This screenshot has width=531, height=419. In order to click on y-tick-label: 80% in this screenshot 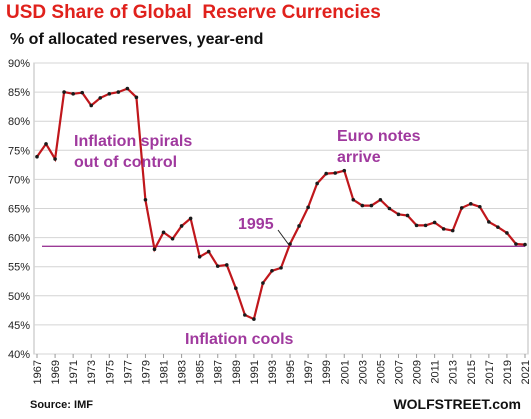, I will do `click(19, 122)`.